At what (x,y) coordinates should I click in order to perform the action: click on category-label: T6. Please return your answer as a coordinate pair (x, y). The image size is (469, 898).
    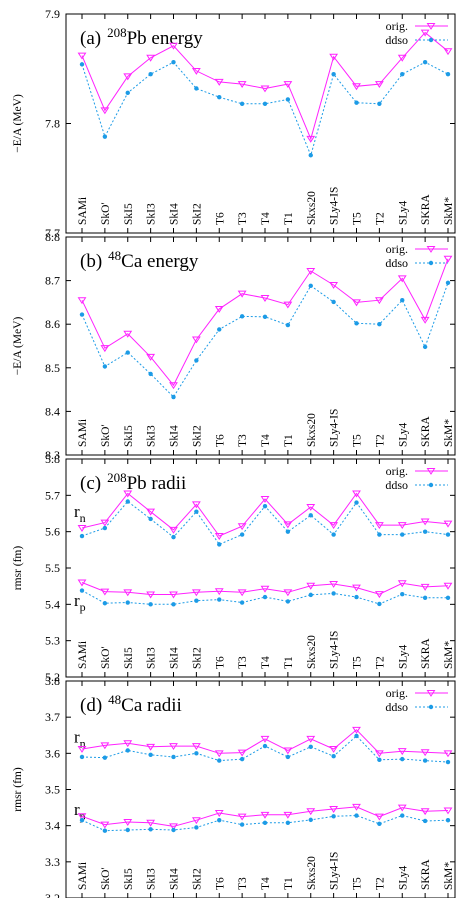
    Looking at the image, I should click on (220, 883).